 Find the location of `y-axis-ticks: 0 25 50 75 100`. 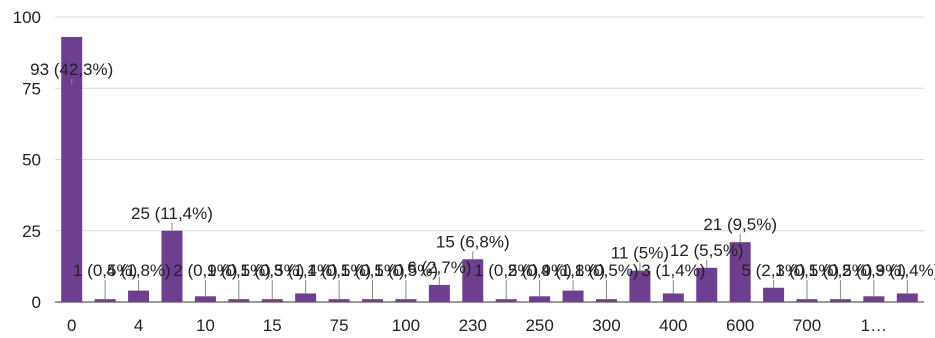

y-axis-ticks: 0 25 50 75 100 is located at coordinates (27, 160).